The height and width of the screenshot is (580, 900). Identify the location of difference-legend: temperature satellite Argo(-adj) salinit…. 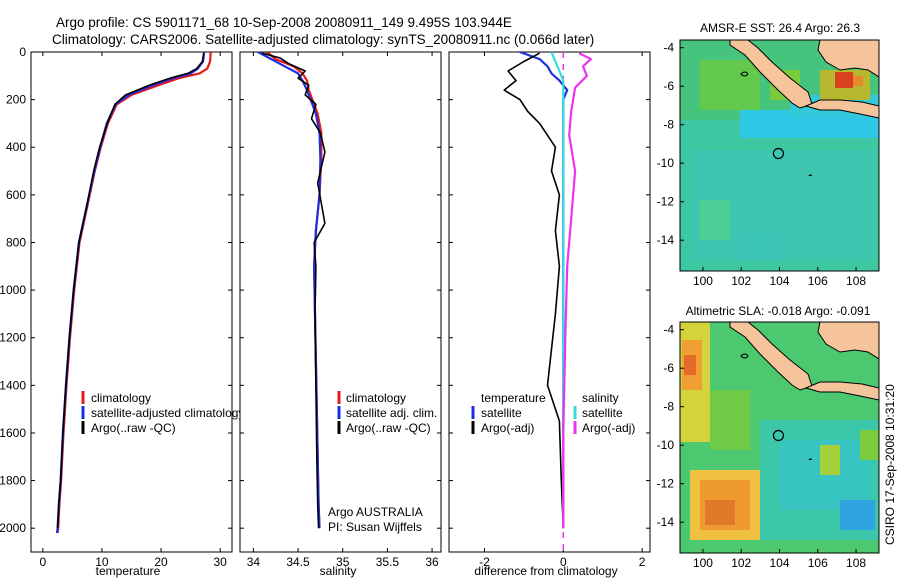
(553, 413).